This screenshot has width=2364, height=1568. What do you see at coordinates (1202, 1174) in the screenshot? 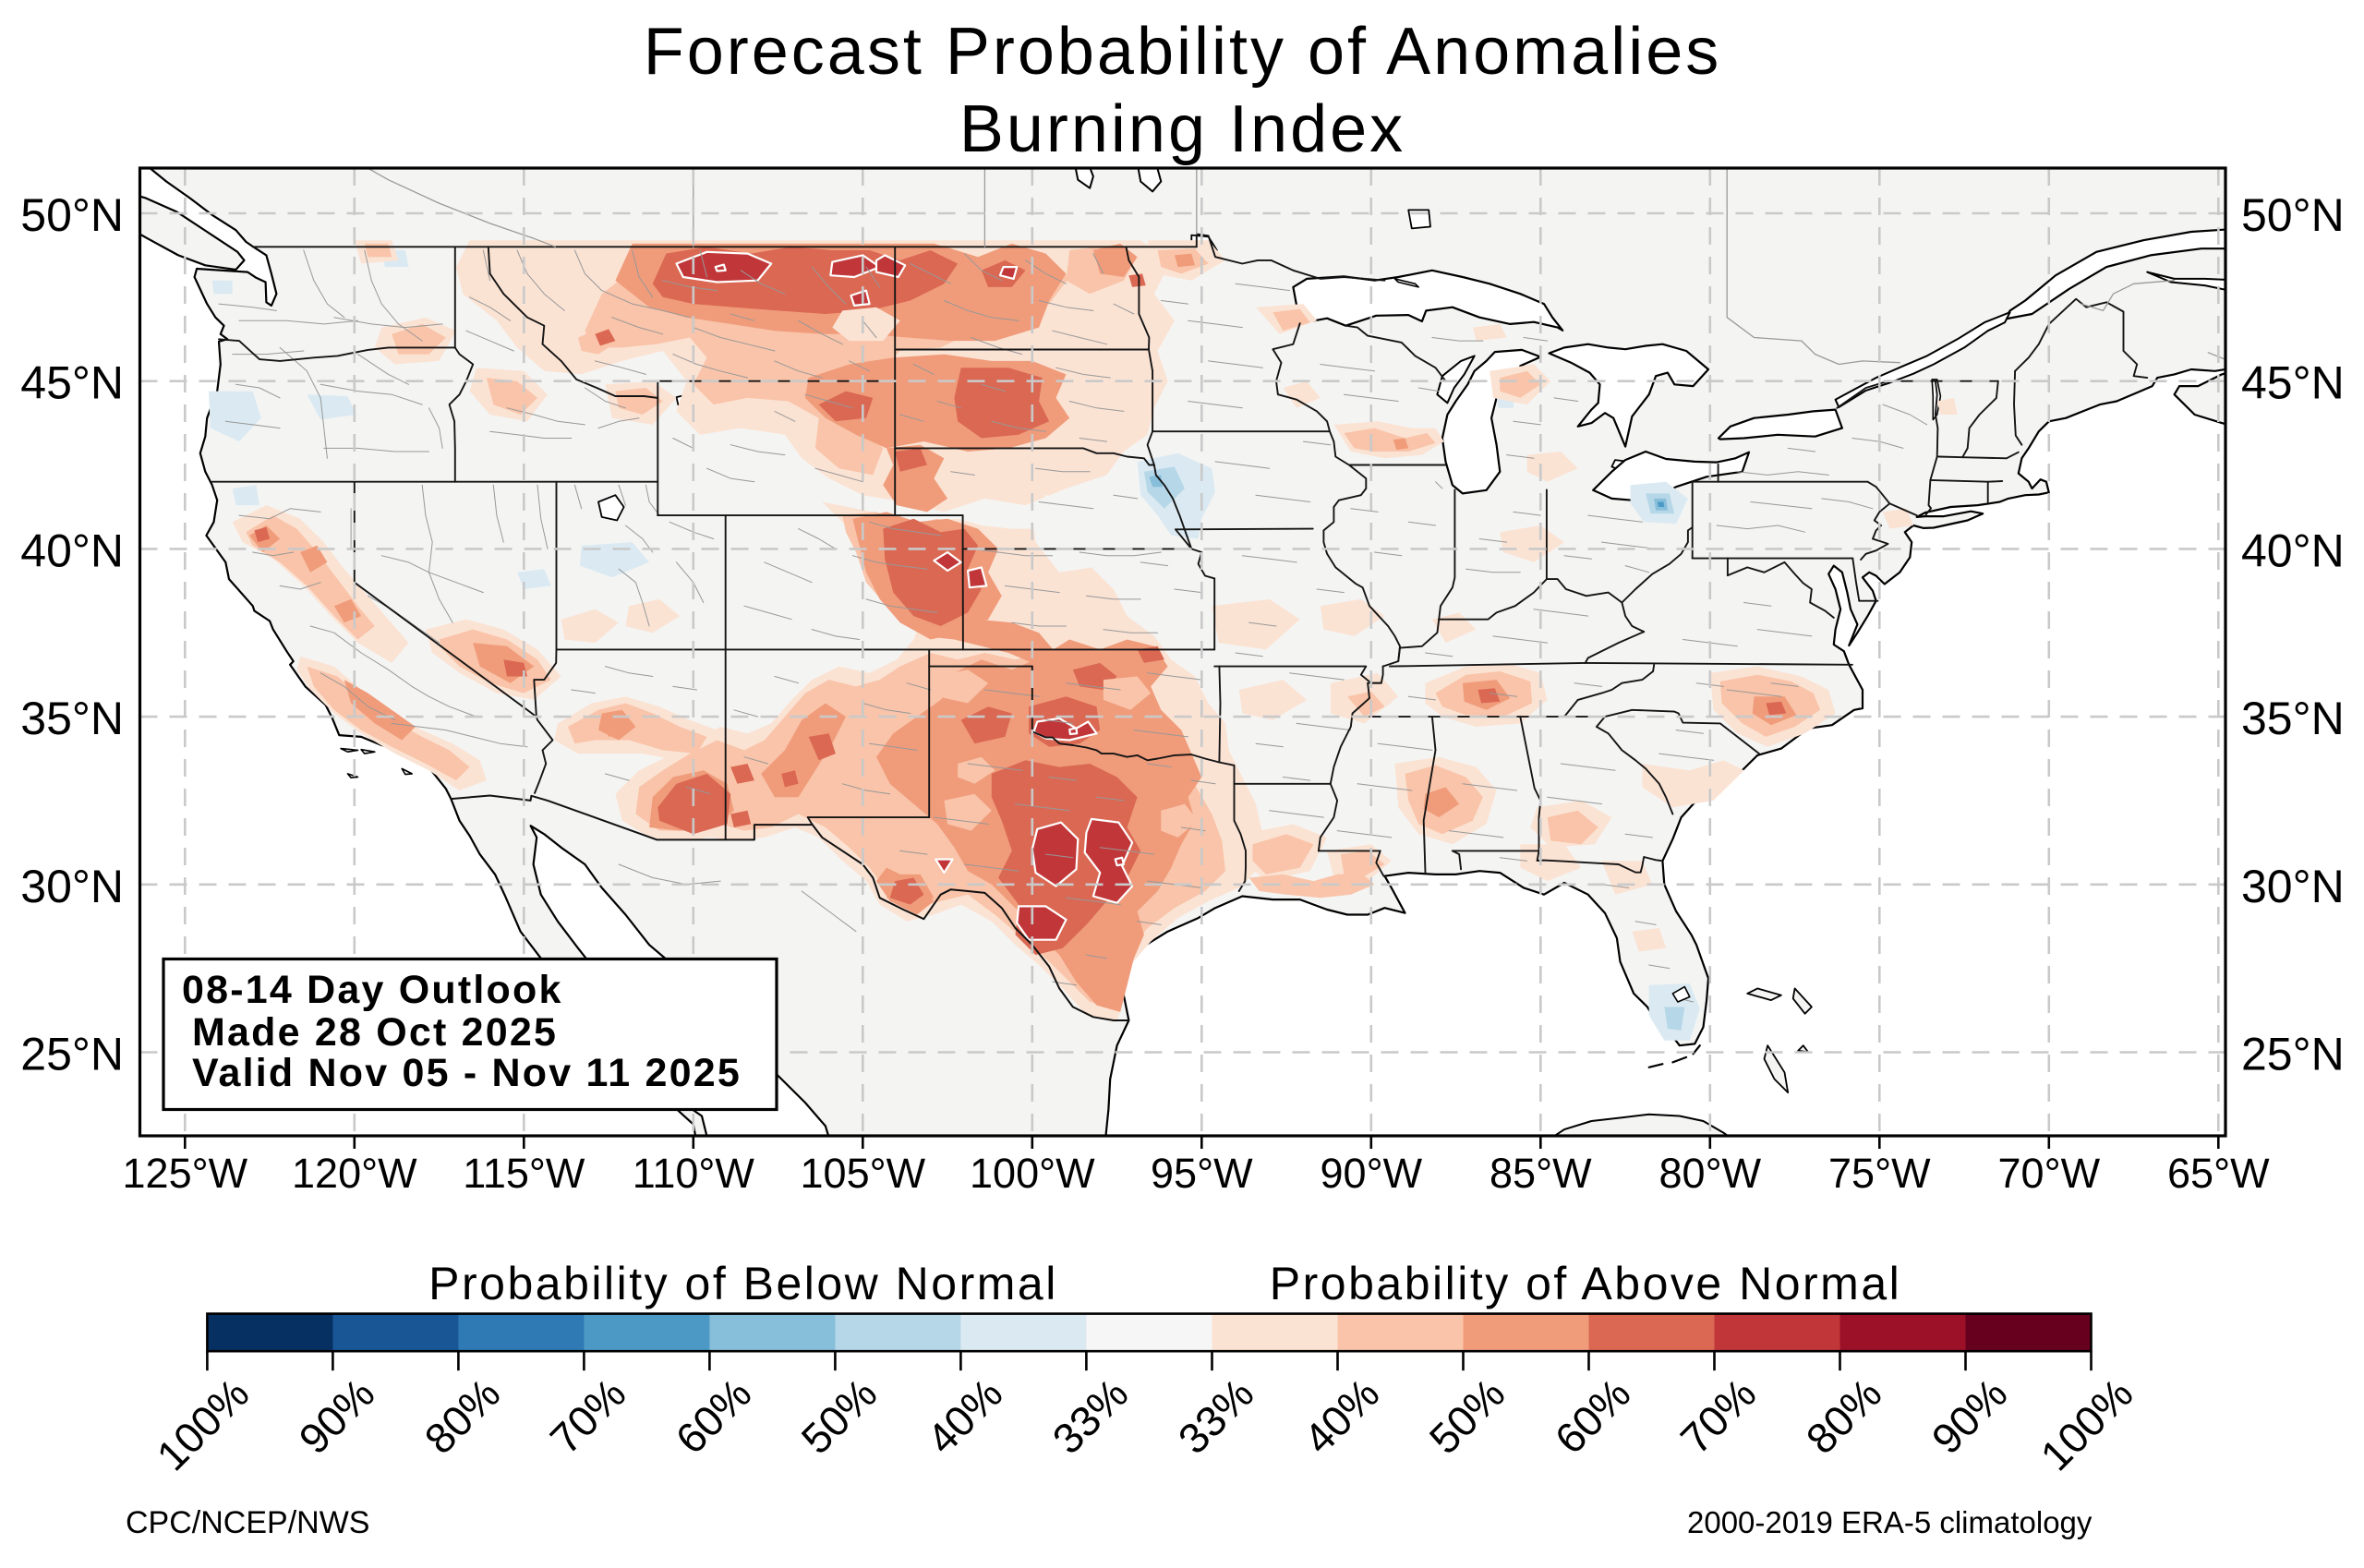
I see `svg-text: 95°W` at bounding box center [1202, 1174].